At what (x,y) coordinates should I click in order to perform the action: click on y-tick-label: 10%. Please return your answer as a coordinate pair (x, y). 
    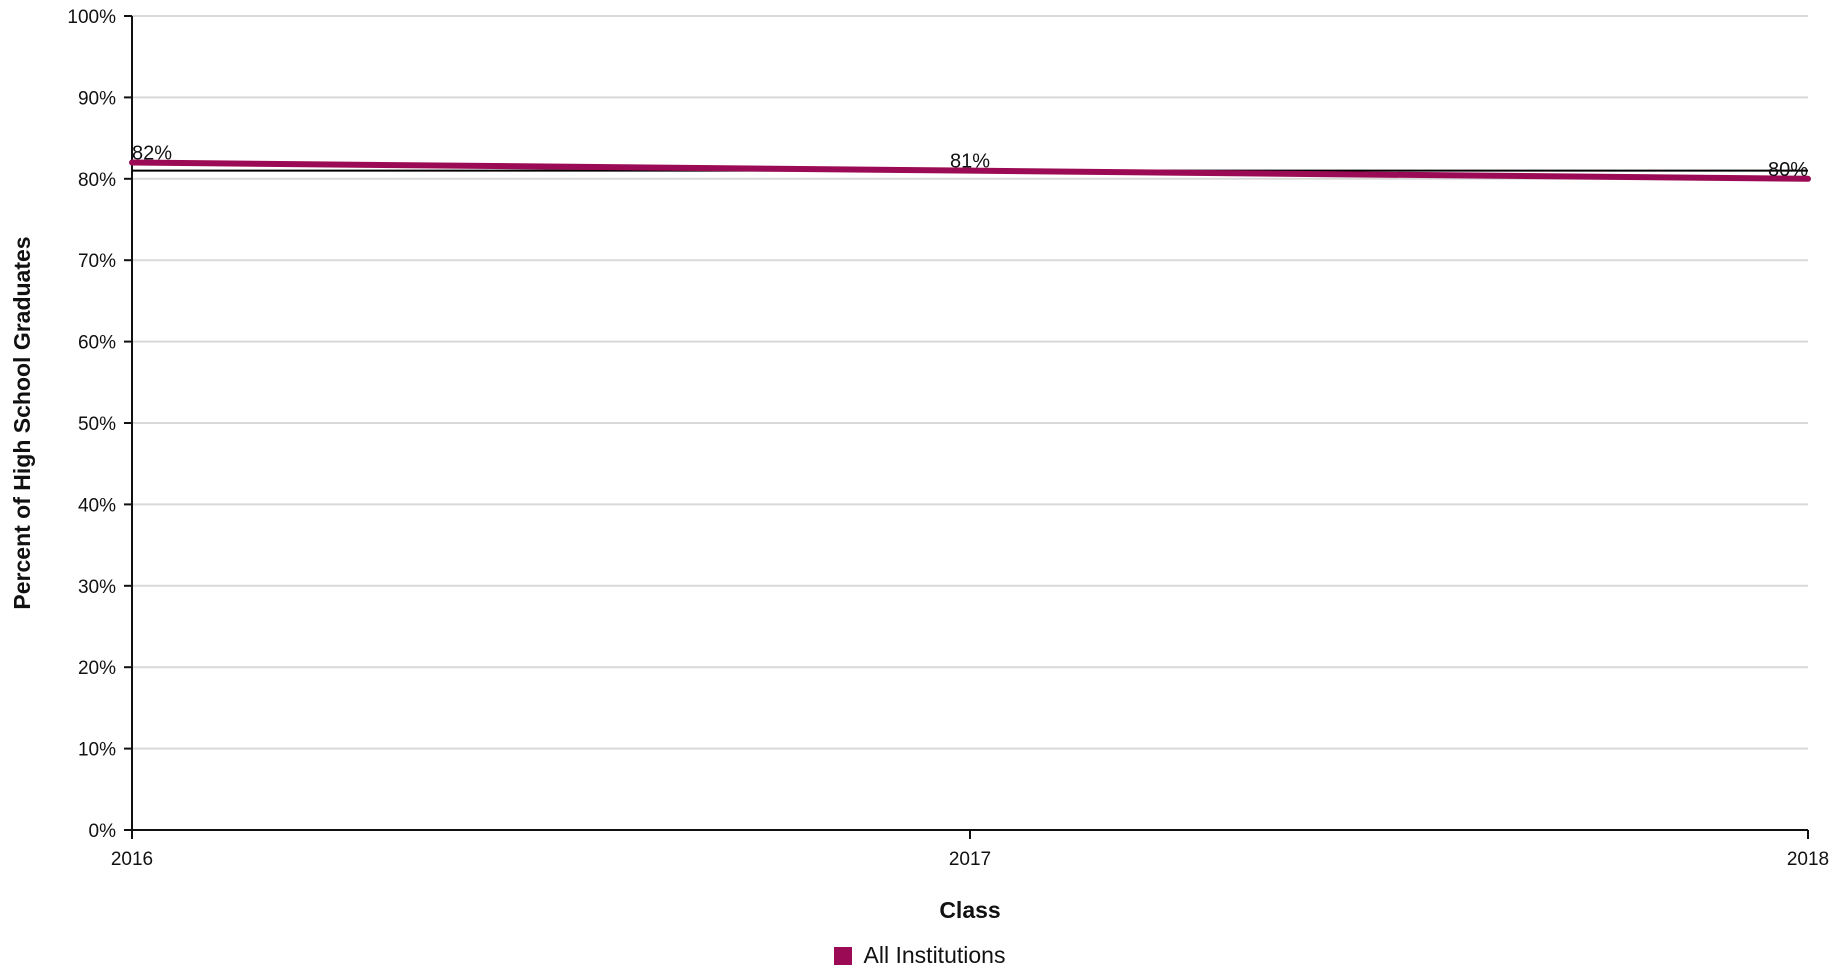
    Looking at the image, I should click on (97, 750).